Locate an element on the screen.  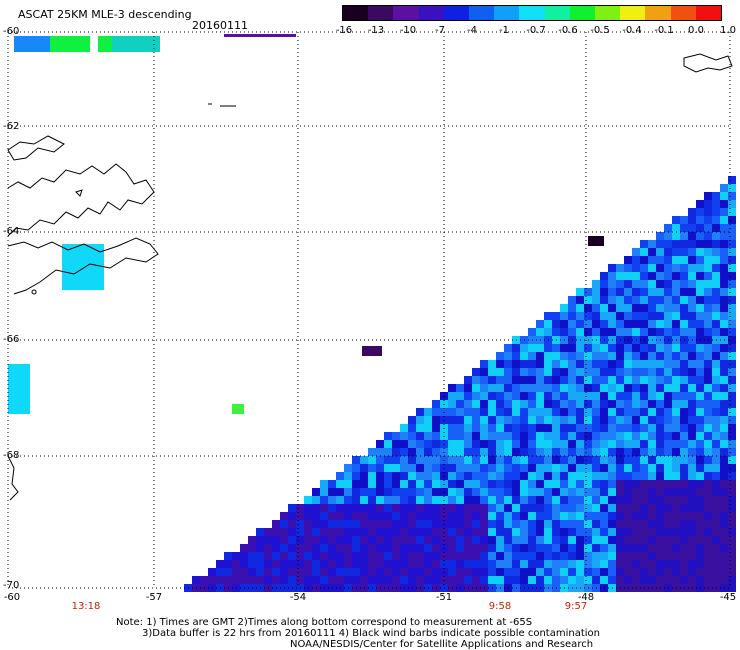
colorbar-label: -10 is located at coordinates (408, 30).